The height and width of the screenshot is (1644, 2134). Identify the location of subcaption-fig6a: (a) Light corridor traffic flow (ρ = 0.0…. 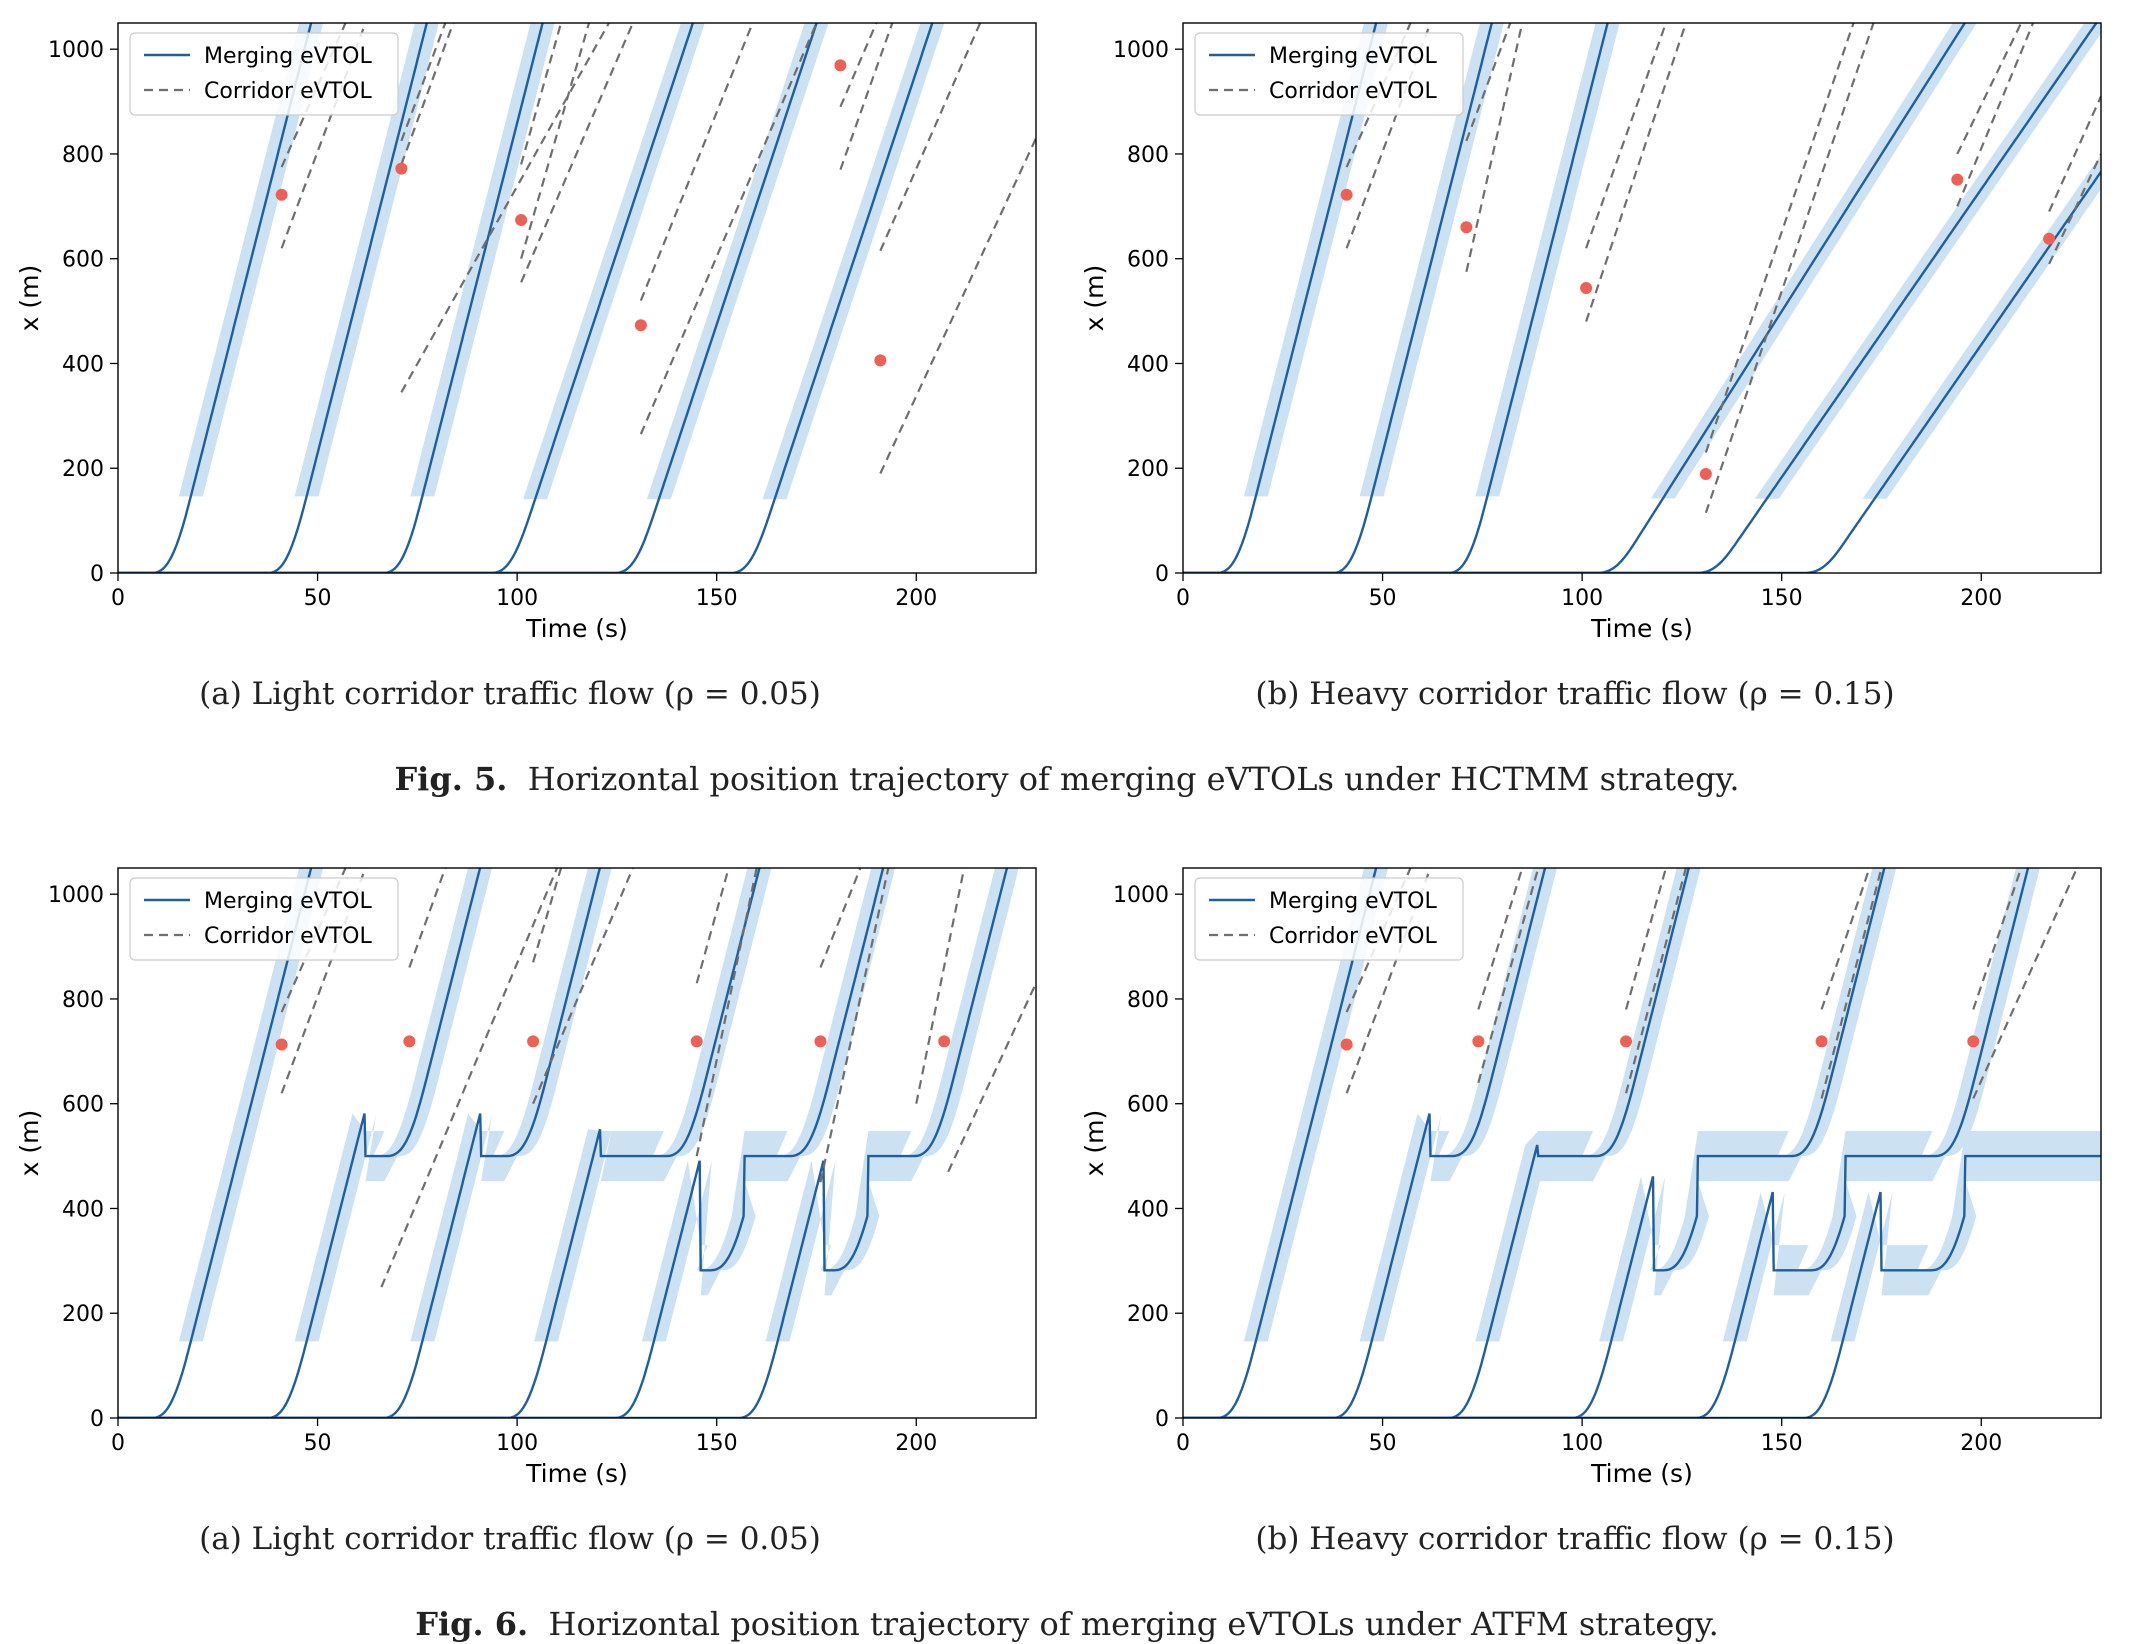
(510, 1539).